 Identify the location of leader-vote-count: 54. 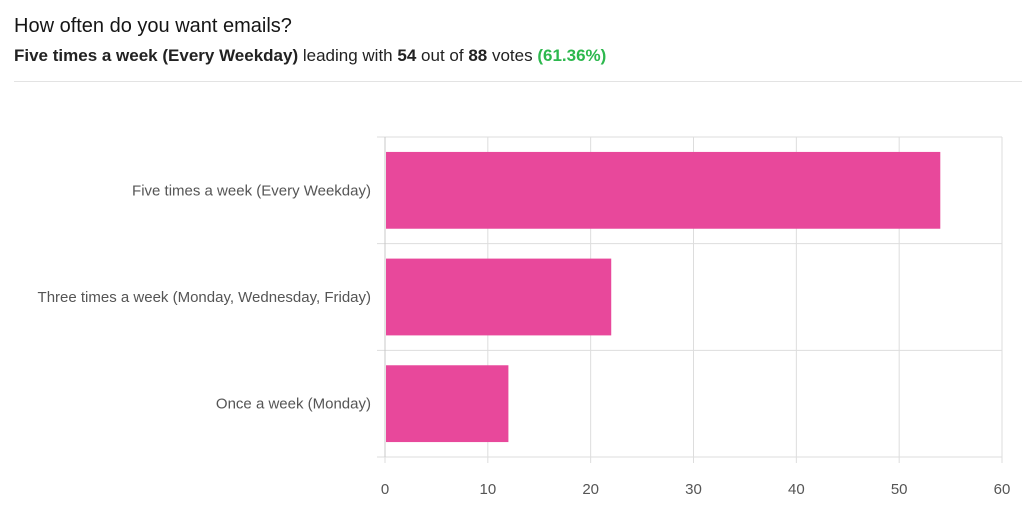
(407, 55).